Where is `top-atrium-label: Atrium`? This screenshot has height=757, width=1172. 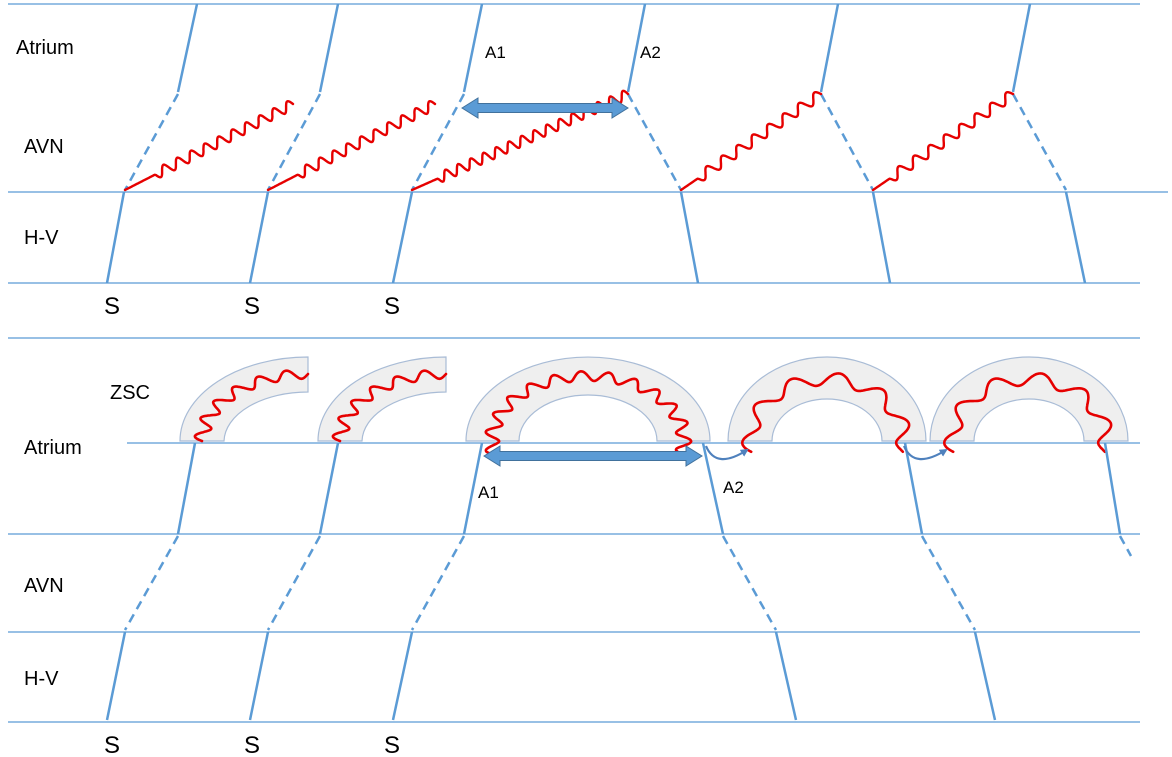
top-atrium-label: Atrium is located at coordinates (45, 48).